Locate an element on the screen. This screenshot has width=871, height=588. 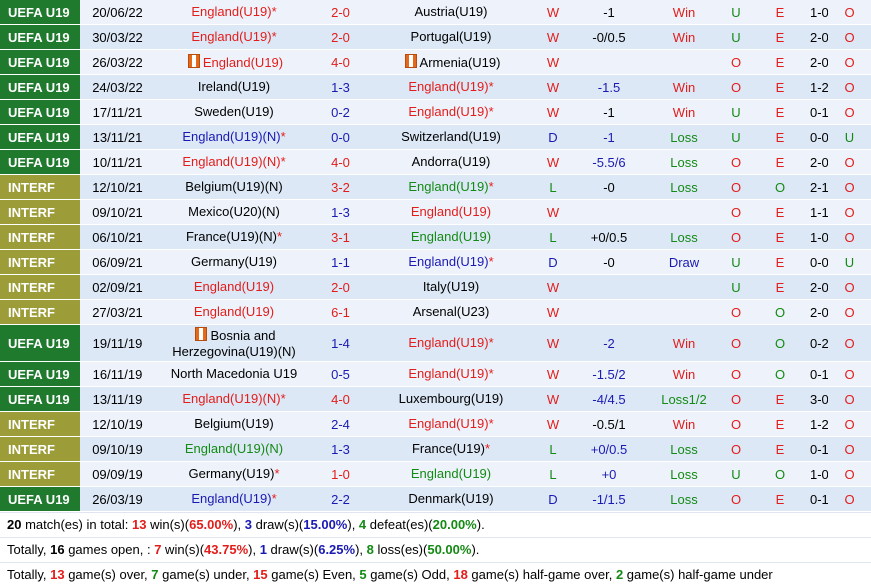
full-time-score: 4-0 is located at coordinates (340, 162).